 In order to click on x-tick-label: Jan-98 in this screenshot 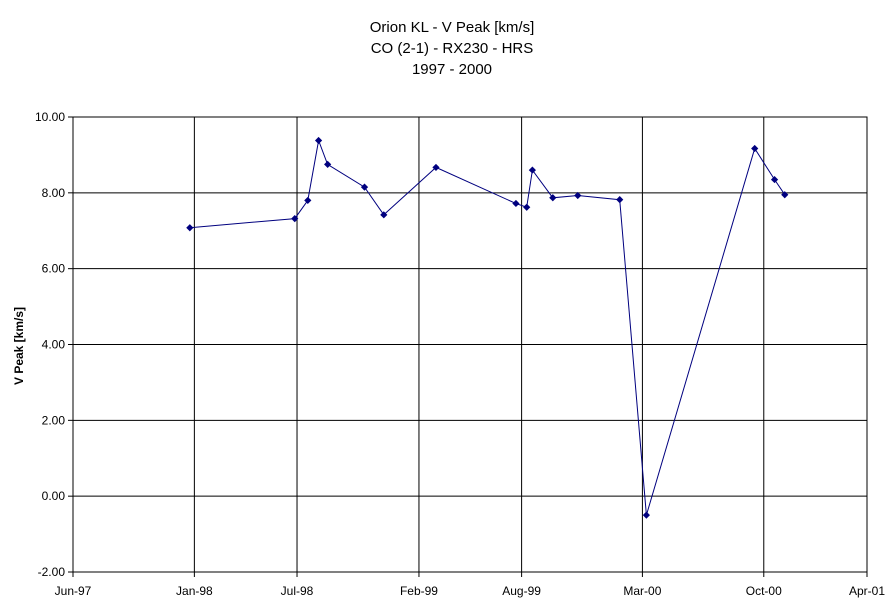, I will do `click(194, 591)`.